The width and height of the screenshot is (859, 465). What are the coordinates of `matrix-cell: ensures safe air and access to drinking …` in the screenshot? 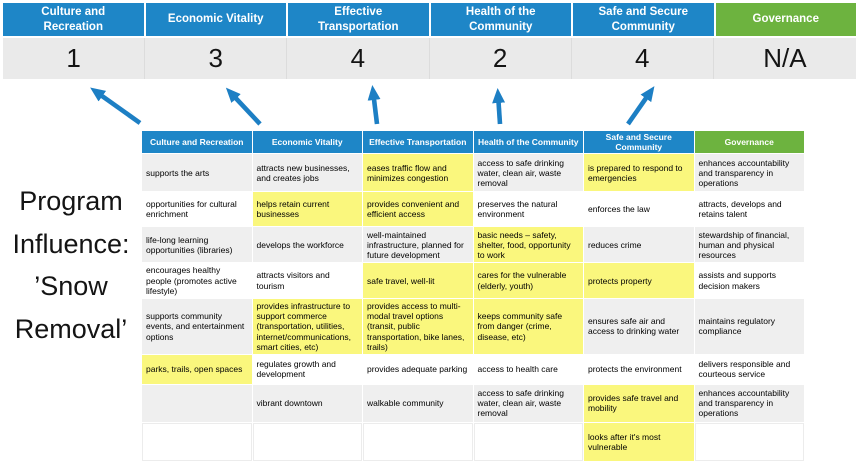 It's located at (639, 326).